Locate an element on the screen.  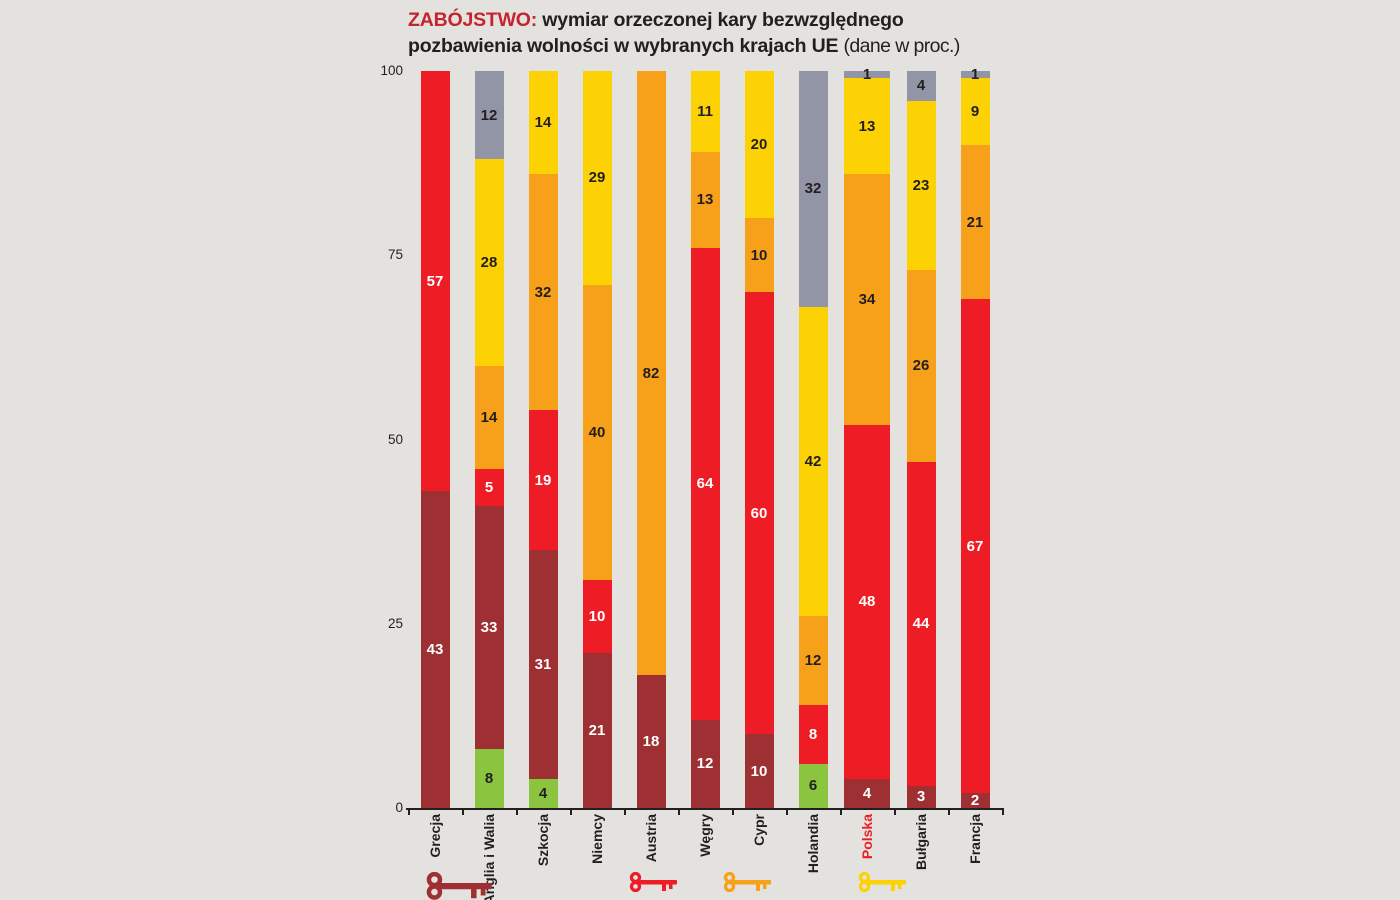
segment-value-label: 23 is located at coordinates (921, 185).